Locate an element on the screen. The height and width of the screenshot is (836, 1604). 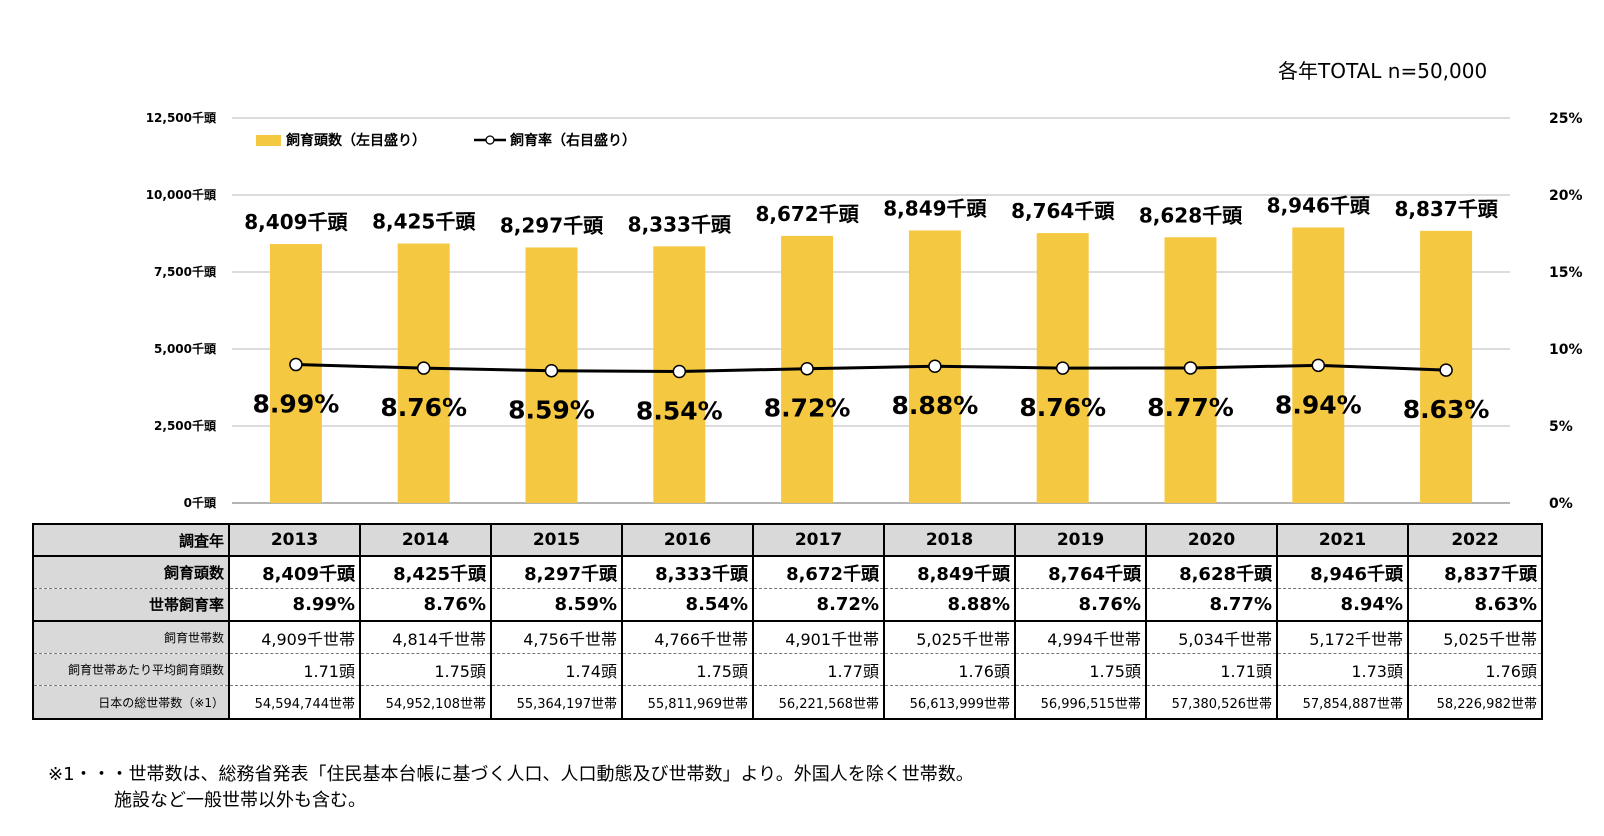
bar-value-label: 8,672千頭 is located at coordinates (807, 214).